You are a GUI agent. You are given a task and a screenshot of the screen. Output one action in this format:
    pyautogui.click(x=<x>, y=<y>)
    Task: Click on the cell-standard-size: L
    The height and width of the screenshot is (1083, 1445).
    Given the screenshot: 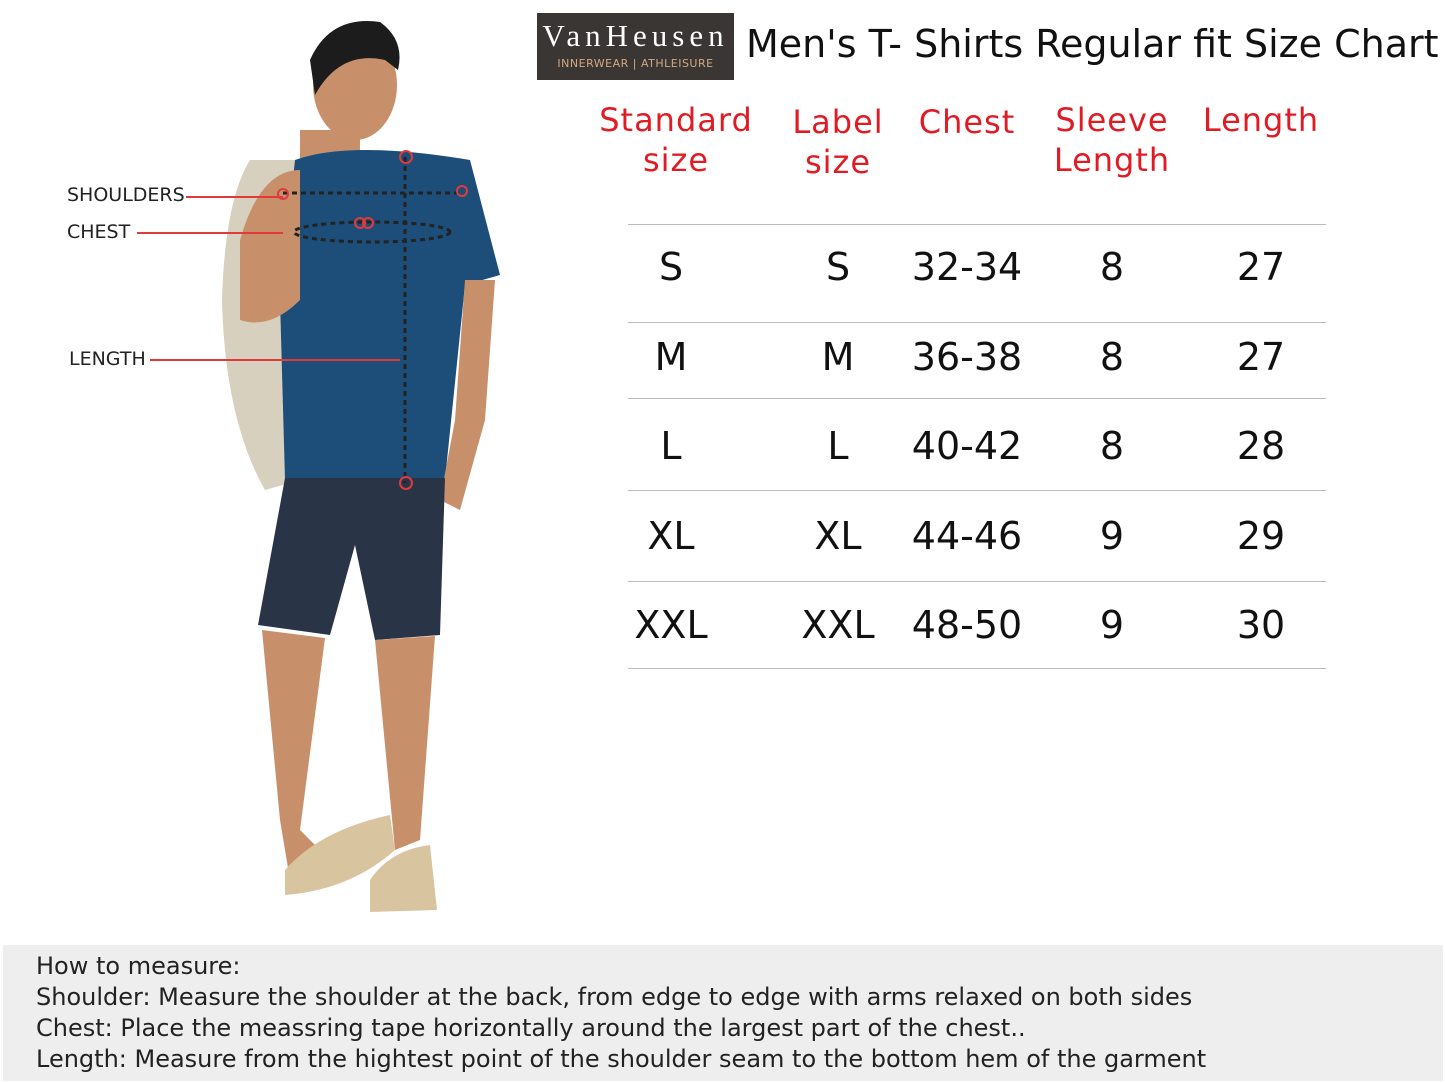 What is the action you would take?
    pyautogui.click(x=671, y=446)
    